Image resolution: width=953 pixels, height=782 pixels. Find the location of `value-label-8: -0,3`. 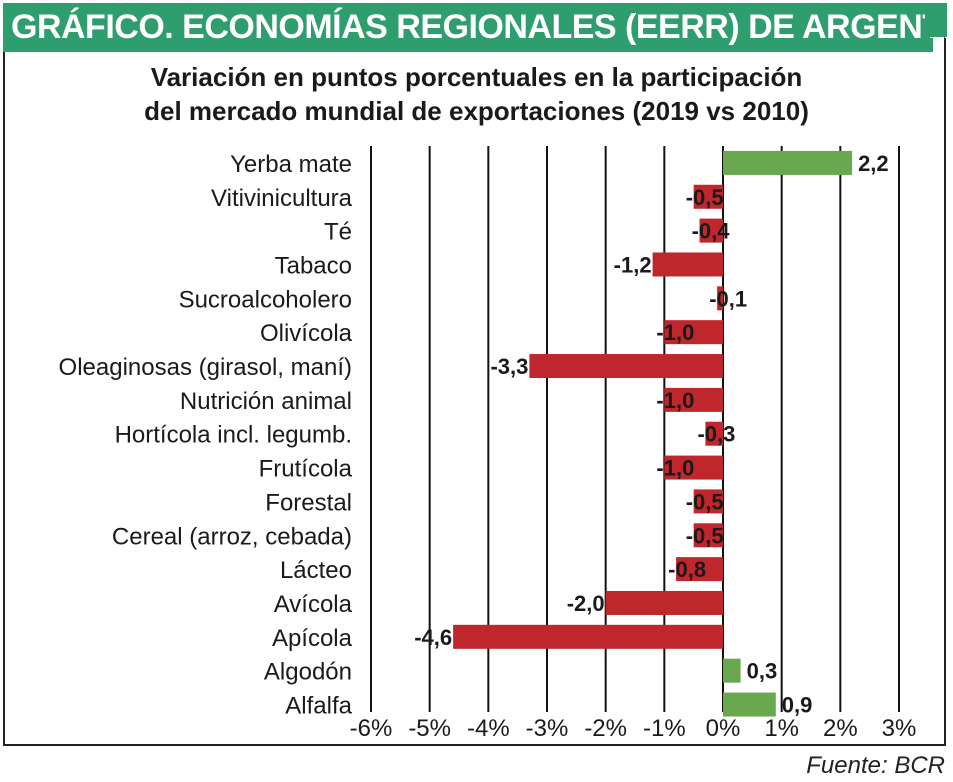

value-label-8: -0,3 is located at coordinates (716, 434).